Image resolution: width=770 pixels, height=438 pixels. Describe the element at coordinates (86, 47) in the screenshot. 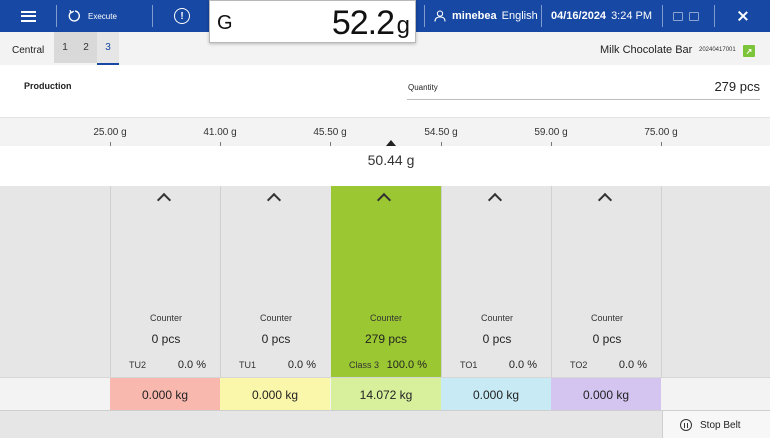

I see `tab-2: 2` at that location.